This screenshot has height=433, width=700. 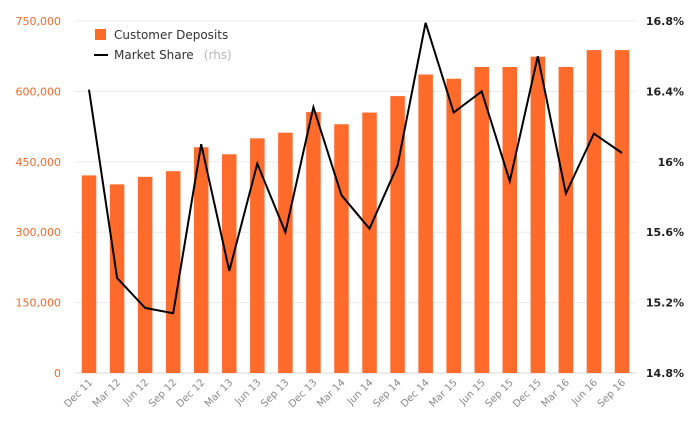 I want to click on x-tick-label: Sep 15, so click(x=500, y=393).